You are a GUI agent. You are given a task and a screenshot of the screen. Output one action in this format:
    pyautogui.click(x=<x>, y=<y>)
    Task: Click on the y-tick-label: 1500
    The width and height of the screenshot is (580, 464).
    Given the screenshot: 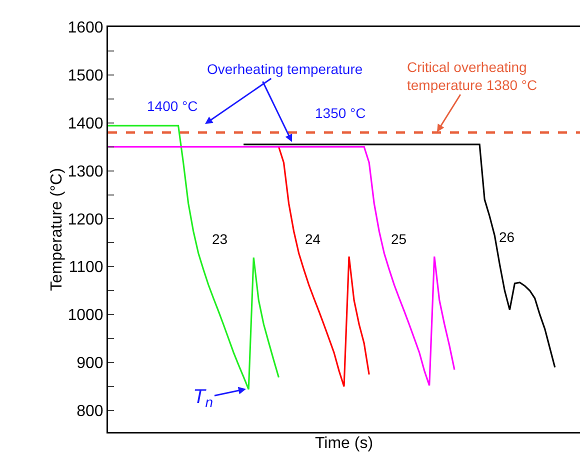 What is the action you would take?
    pyautogui.click(x=86, y=76)
    